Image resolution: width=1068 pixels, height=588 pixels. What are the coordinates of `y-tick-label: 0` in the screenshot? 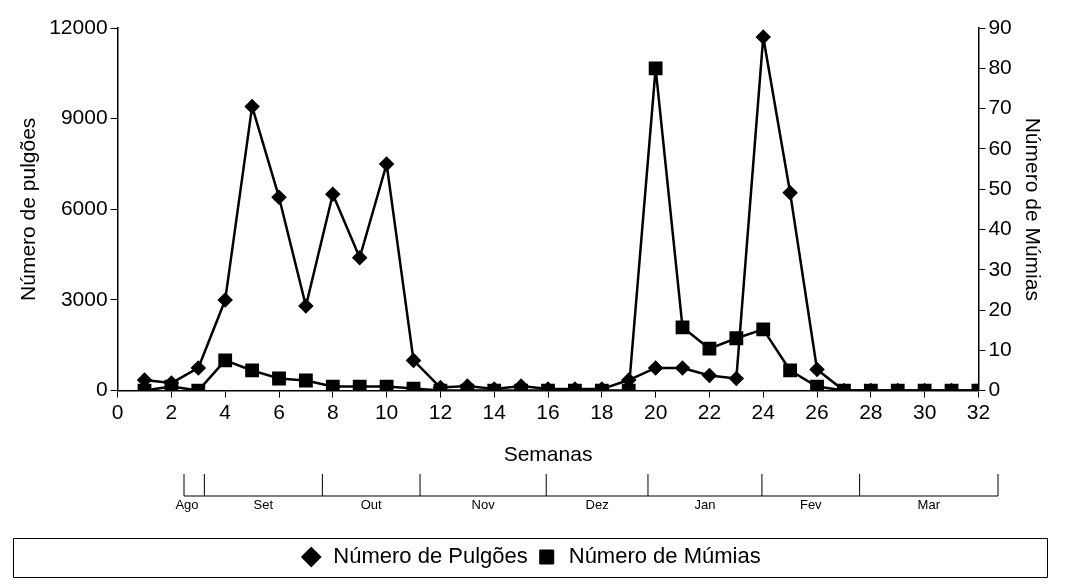 It's located at (101, 389).